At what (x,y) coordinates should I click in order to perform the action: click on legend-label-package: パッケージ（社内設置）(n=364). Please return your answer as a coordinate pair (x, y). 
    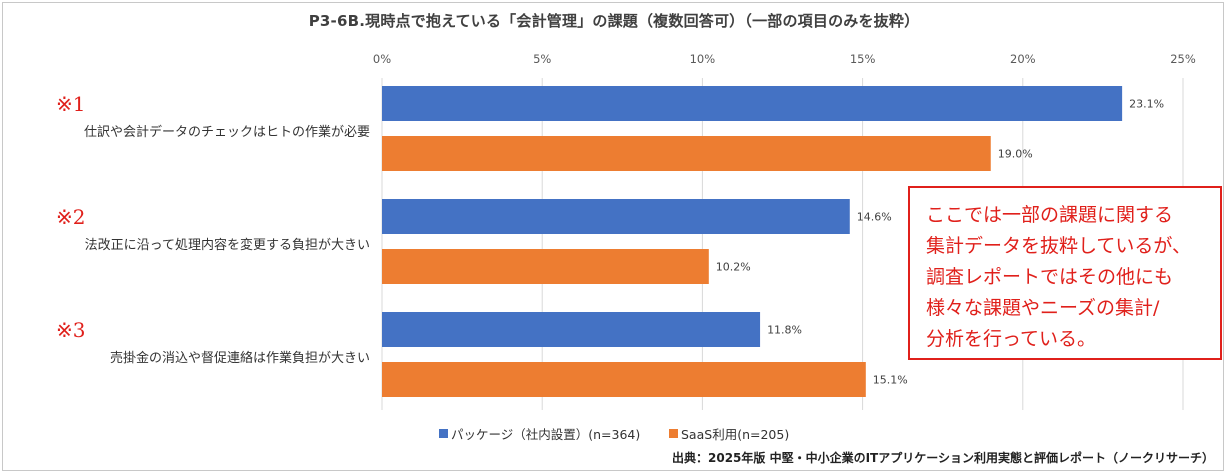
    Looking at the image, I should click on (546, 434).